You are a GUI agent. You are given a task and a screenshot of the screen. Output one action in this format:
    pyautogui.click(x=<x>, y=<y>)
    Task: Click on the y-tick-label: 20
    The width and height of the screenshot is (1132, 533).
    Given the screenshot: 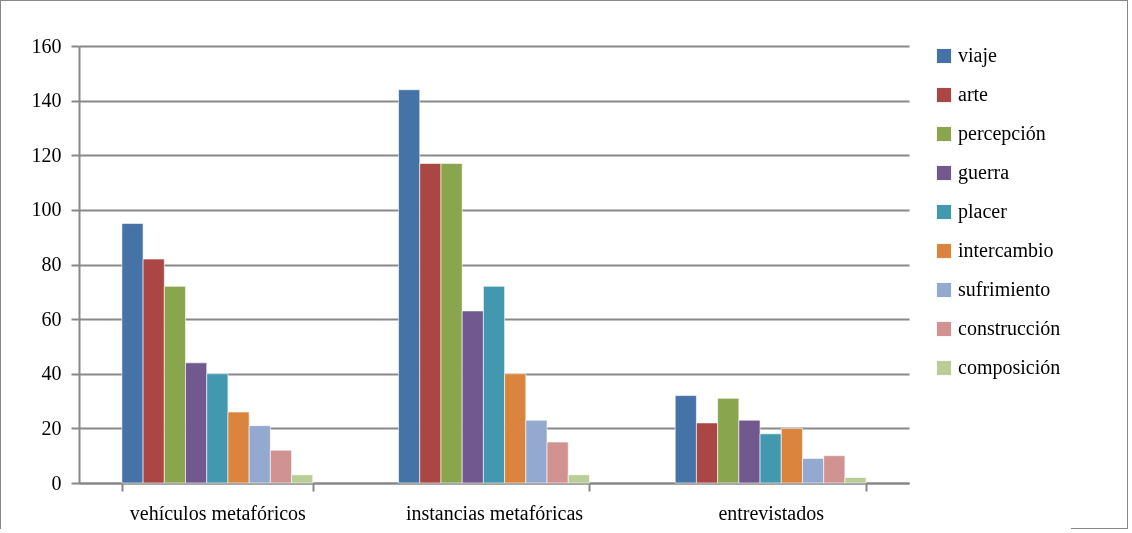 What is the action you would take?
    pyautogui.click(x=51, y=427)
    